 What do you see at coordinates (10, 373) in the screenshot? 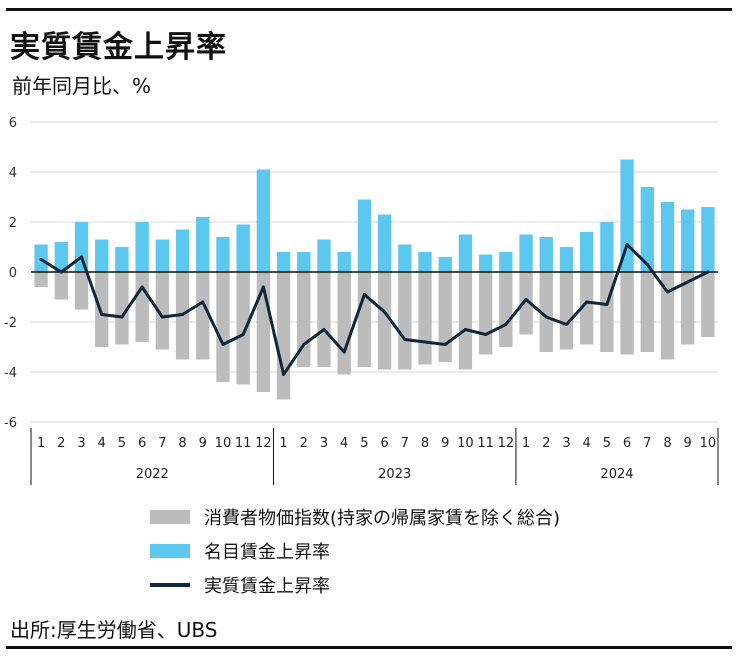
I see `y-tick-label: -4` at bounding box center [10, 373].